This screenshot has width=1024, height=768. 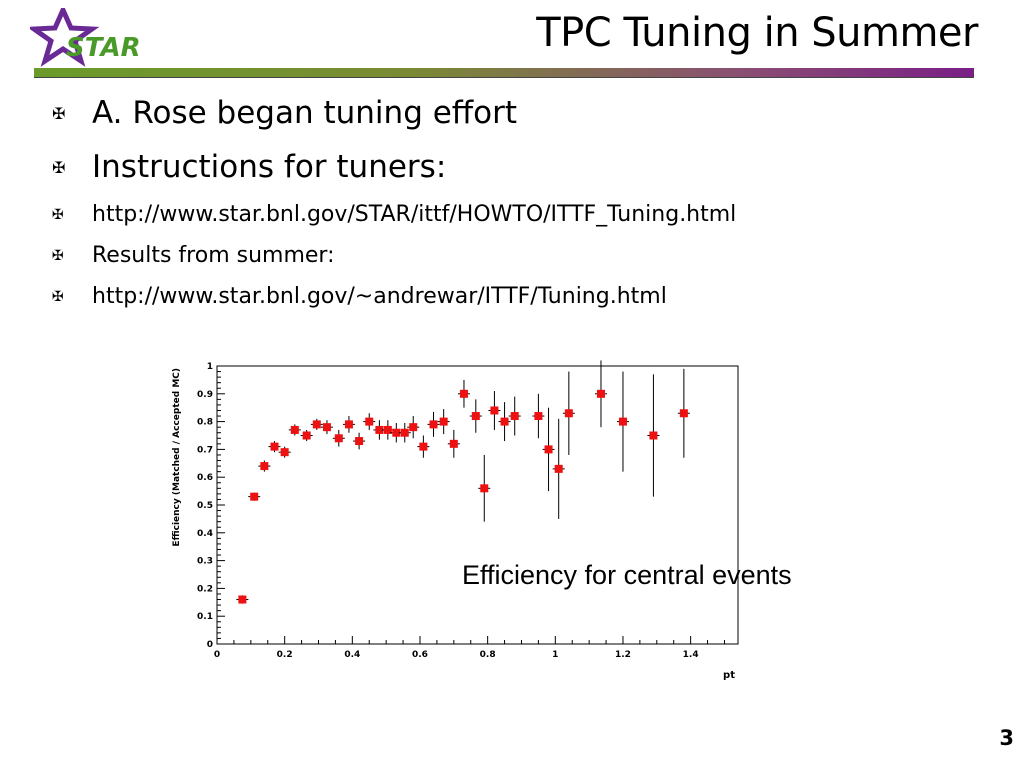 What do you see at coordinates (757, 33) in the screenshot?
I see `slide-title: TPC Tuning in Summer` at bounding box center [757, 33].